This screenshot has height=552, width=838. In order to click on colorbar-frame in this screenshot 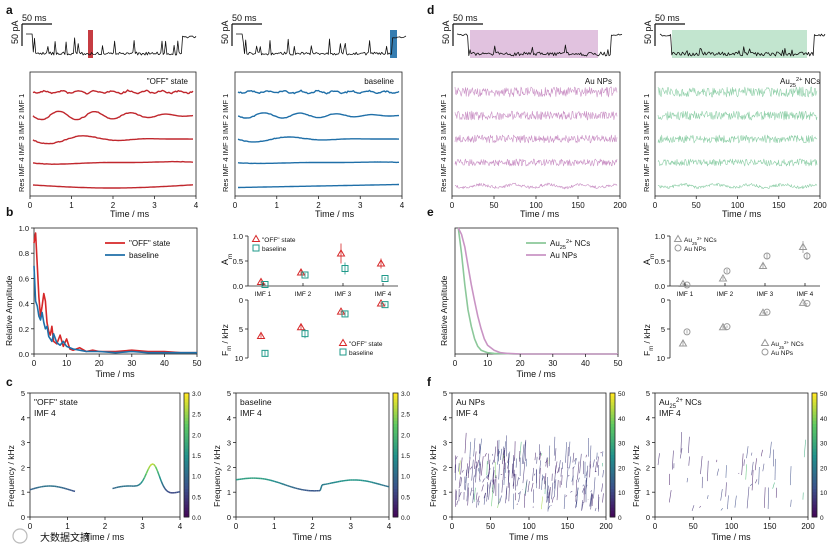, I will do `click(814, 455)`.